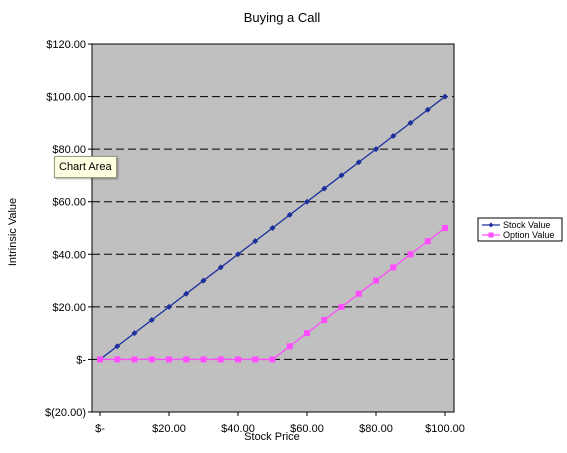 This screenshot has width=567, height=453. I want to click on x-axis-label: Stock Price, so click(272, 437).